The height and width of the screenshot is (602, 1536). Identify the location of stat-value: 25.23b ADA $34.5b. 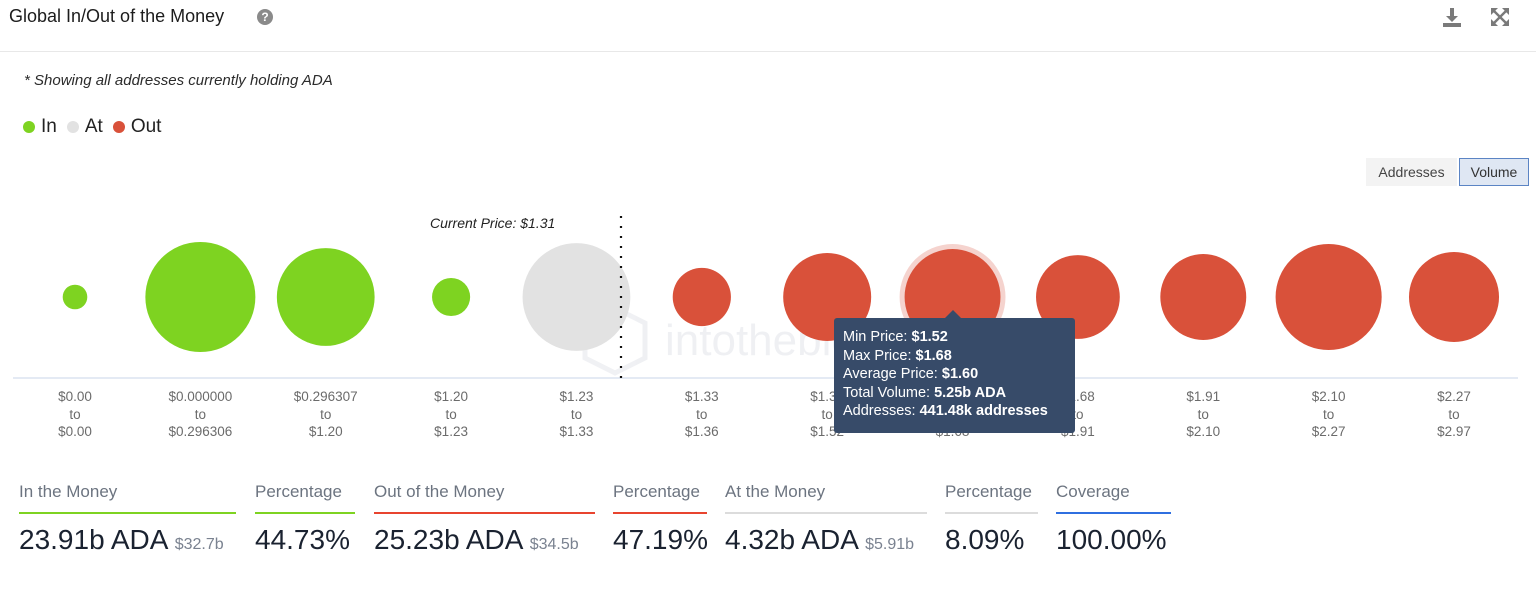
(476, 539).